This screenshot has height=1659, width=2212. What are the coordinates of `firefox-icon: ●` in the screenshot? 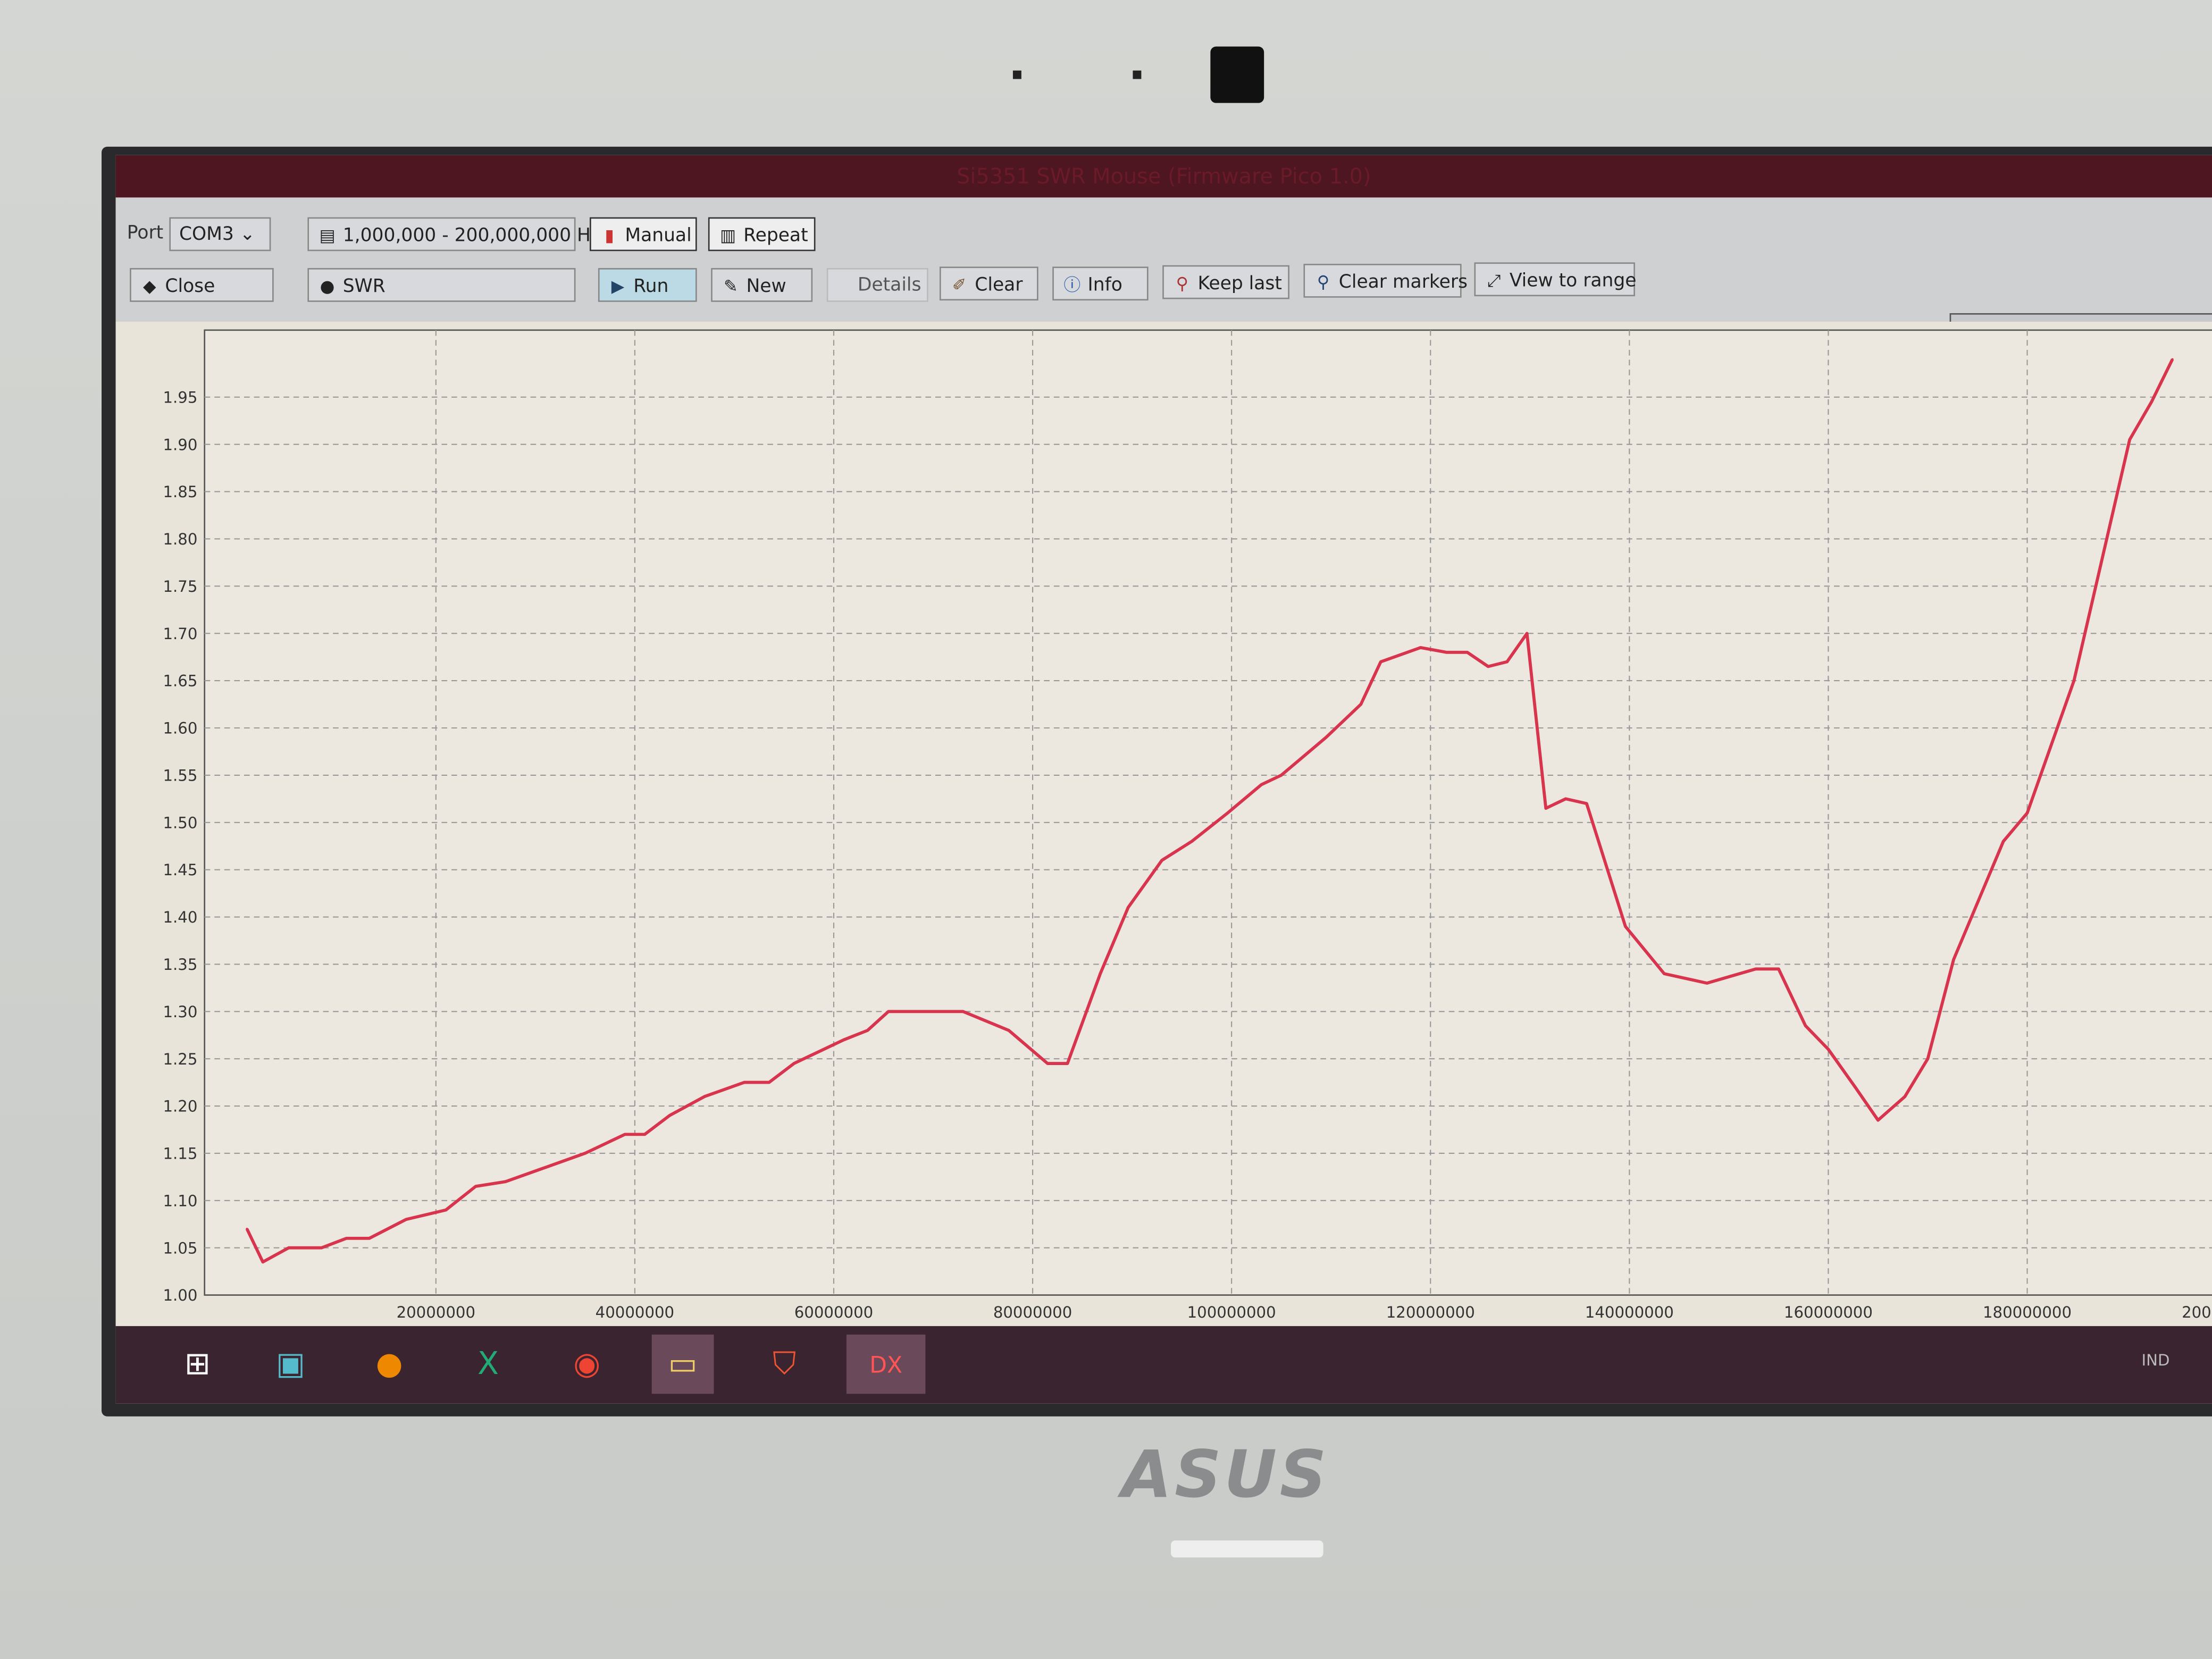 It's located at (389, 1364).